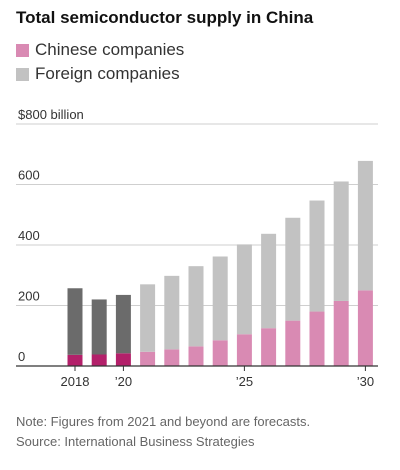 The height and width of the screenshot is (470, 400). What do you see at coordinates (21, 356) in the screenshot?
I see `y-tick-label-0: 0` at bounding box center [21, 356].